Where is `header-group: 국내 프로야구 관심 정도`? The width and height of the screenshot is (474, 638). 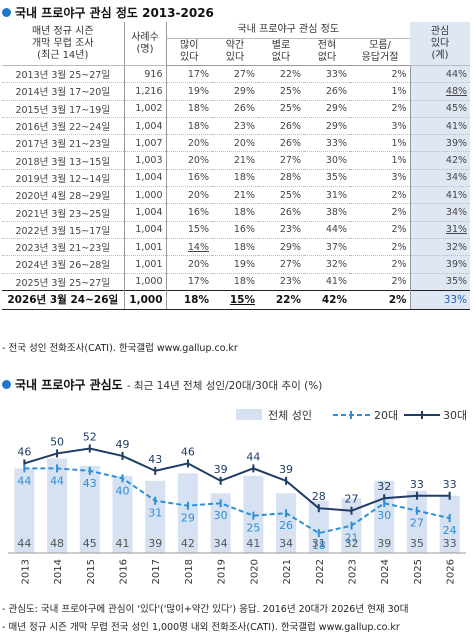
header-group: 국내 프로야구 관심 정도 is located at coordinates (288, 30).